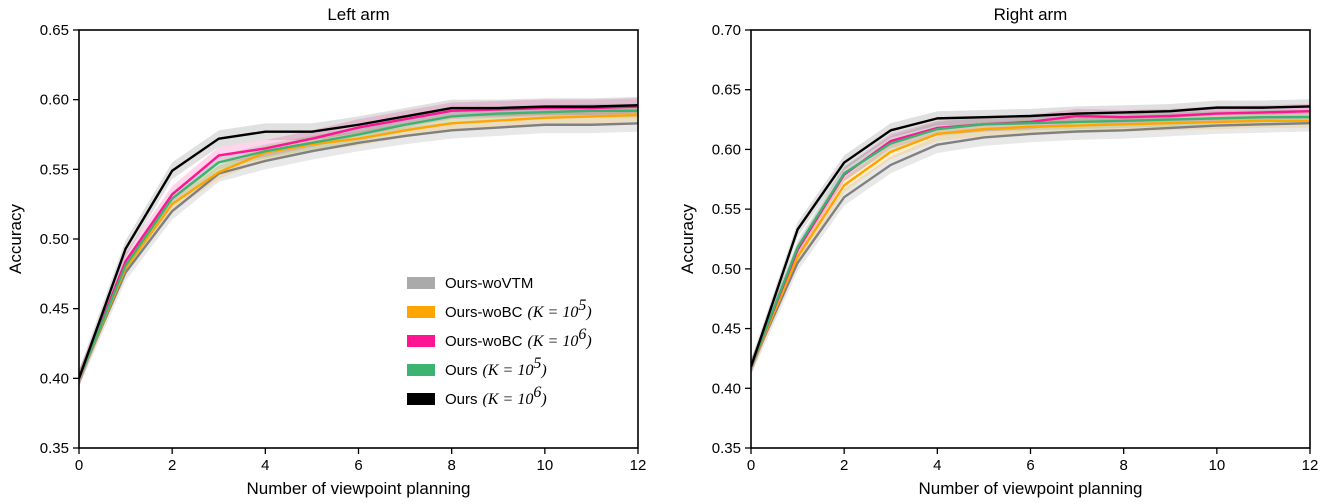 This screenshot has width=1325, height=504. I want to click on right-arm-y-tick-label: 0.70, so click(726, 30).